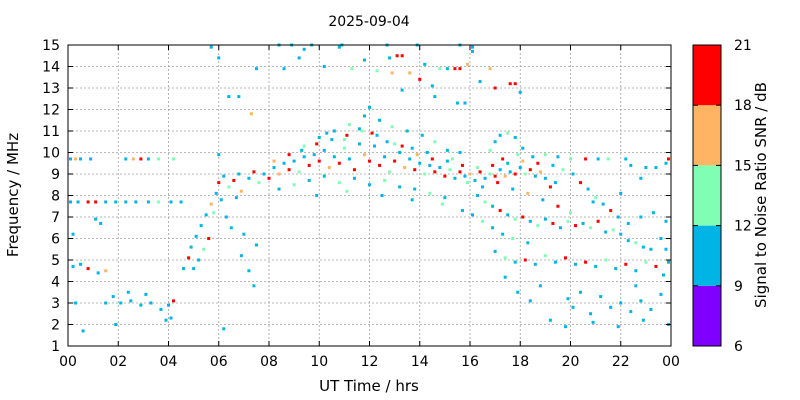  What do you see at coordinates (51, 132) in the screenshot?
I see `y-tick-label: 11` at bounding box center [51, 132].